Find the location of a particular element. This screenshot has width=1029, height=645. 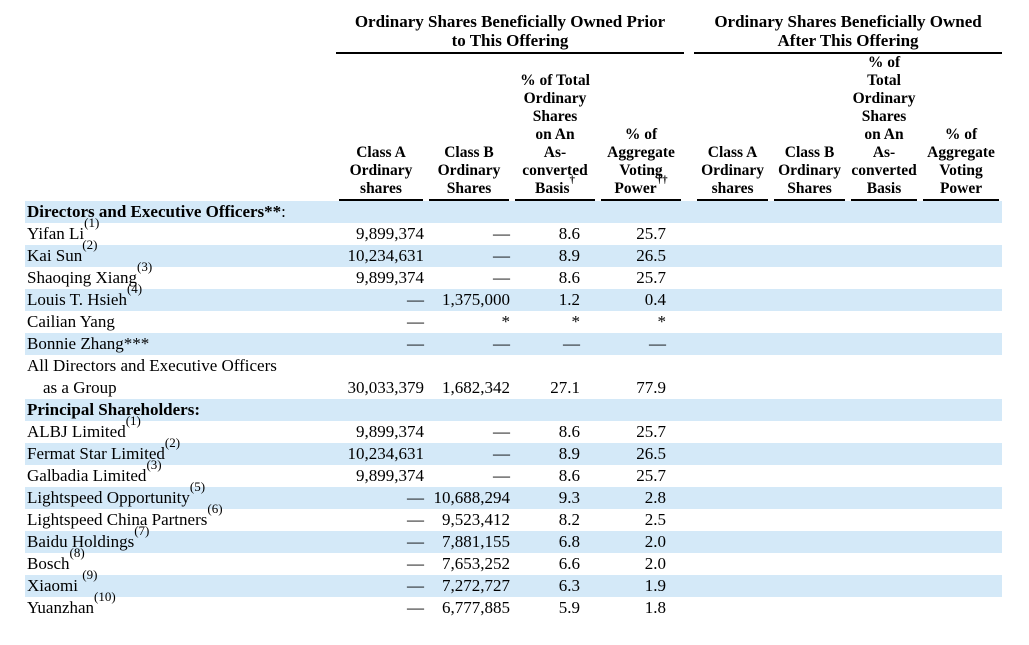

footnote-ref: (1) is located at coordinates (92, 223).